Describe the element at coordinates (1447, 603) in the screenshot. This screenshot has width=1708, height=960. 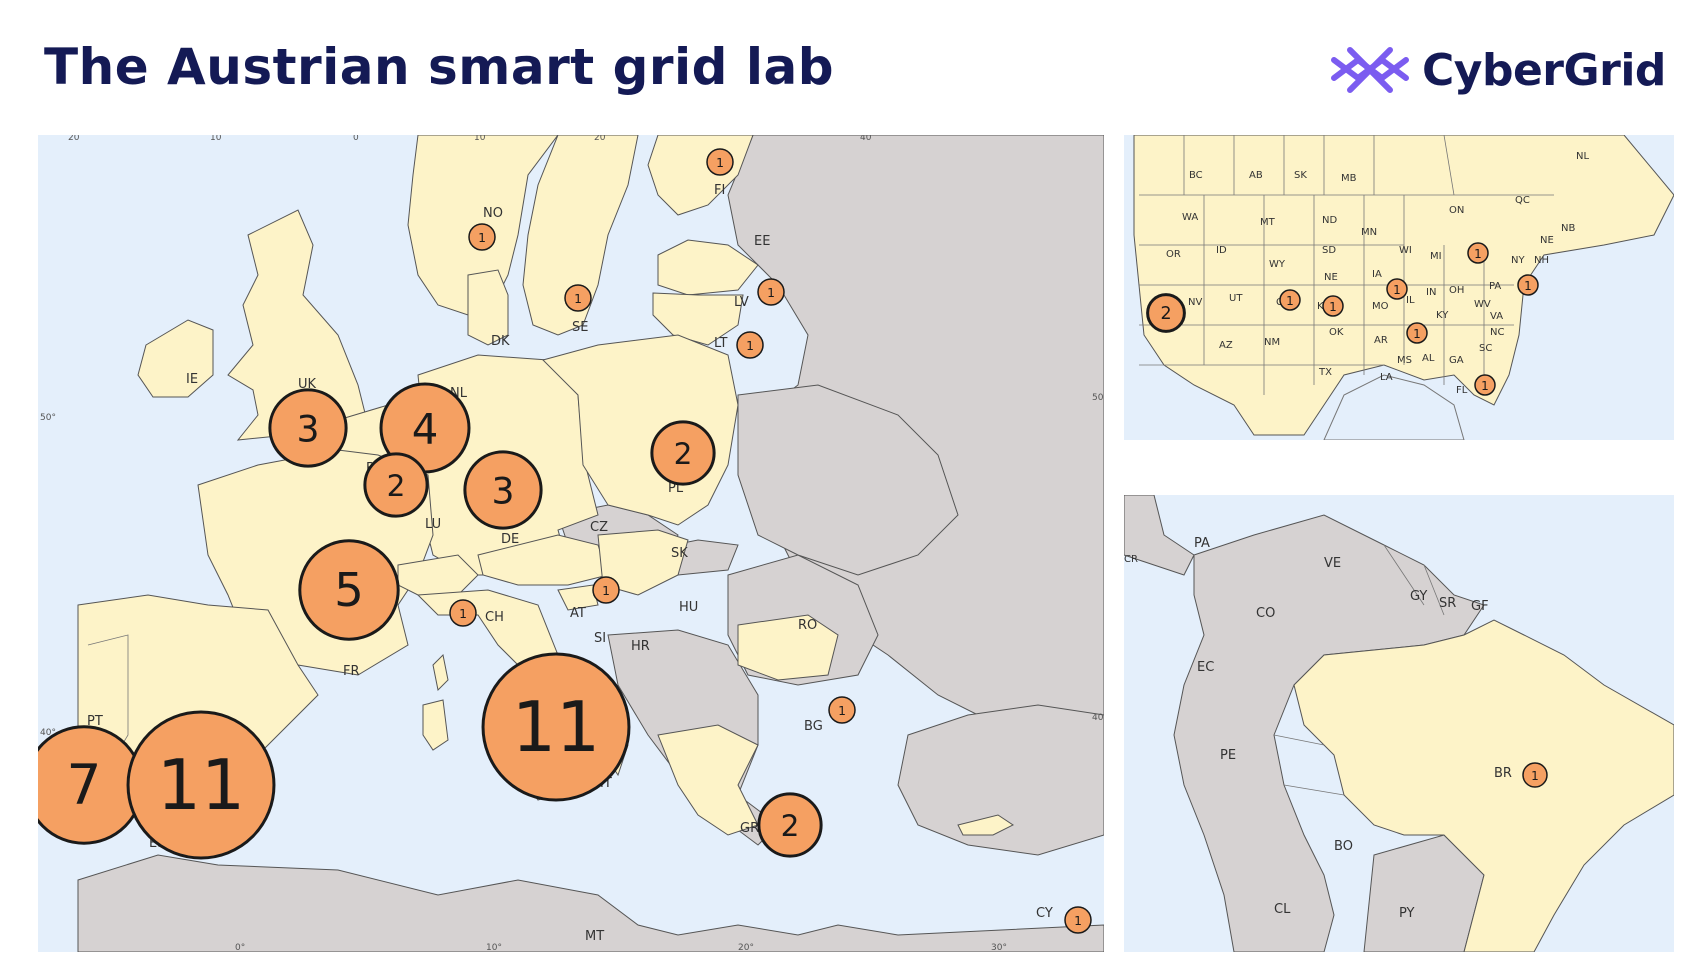
I see `label-sr: SR` at that location.